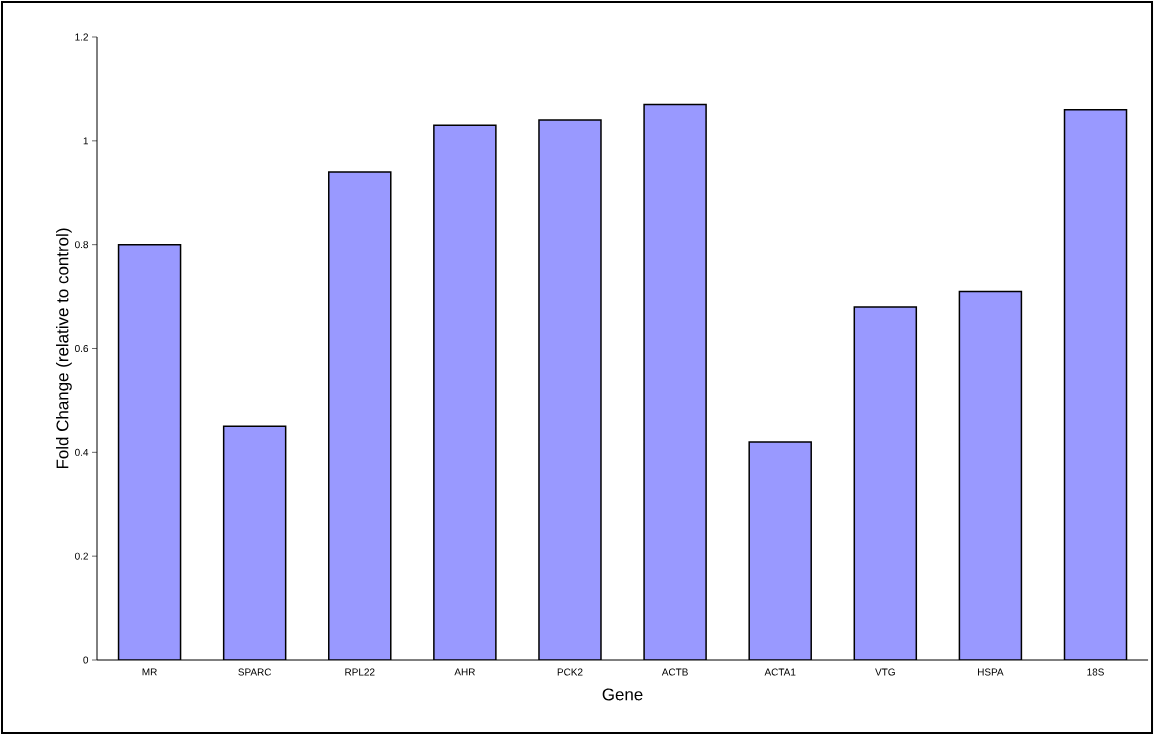  Describe the element at coordinates (81, 556) in the screenshot. I see `y-tick-label: 0.2` at that location.